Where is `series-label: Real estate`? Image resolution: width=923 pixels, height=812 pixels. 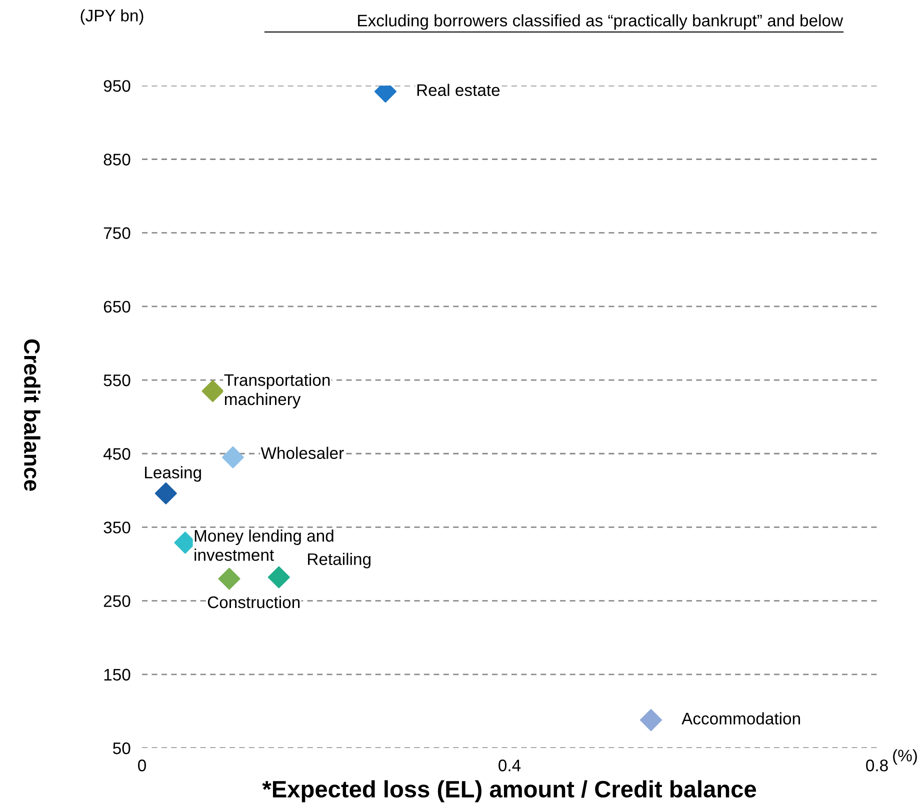 series-label: Real estate is located at coordinates (458, 90).